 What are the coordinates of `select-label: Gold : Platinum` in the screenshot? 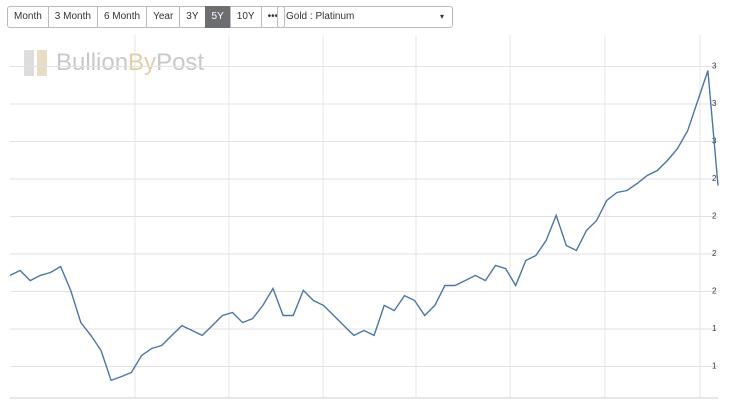 It's located at (320, 16).